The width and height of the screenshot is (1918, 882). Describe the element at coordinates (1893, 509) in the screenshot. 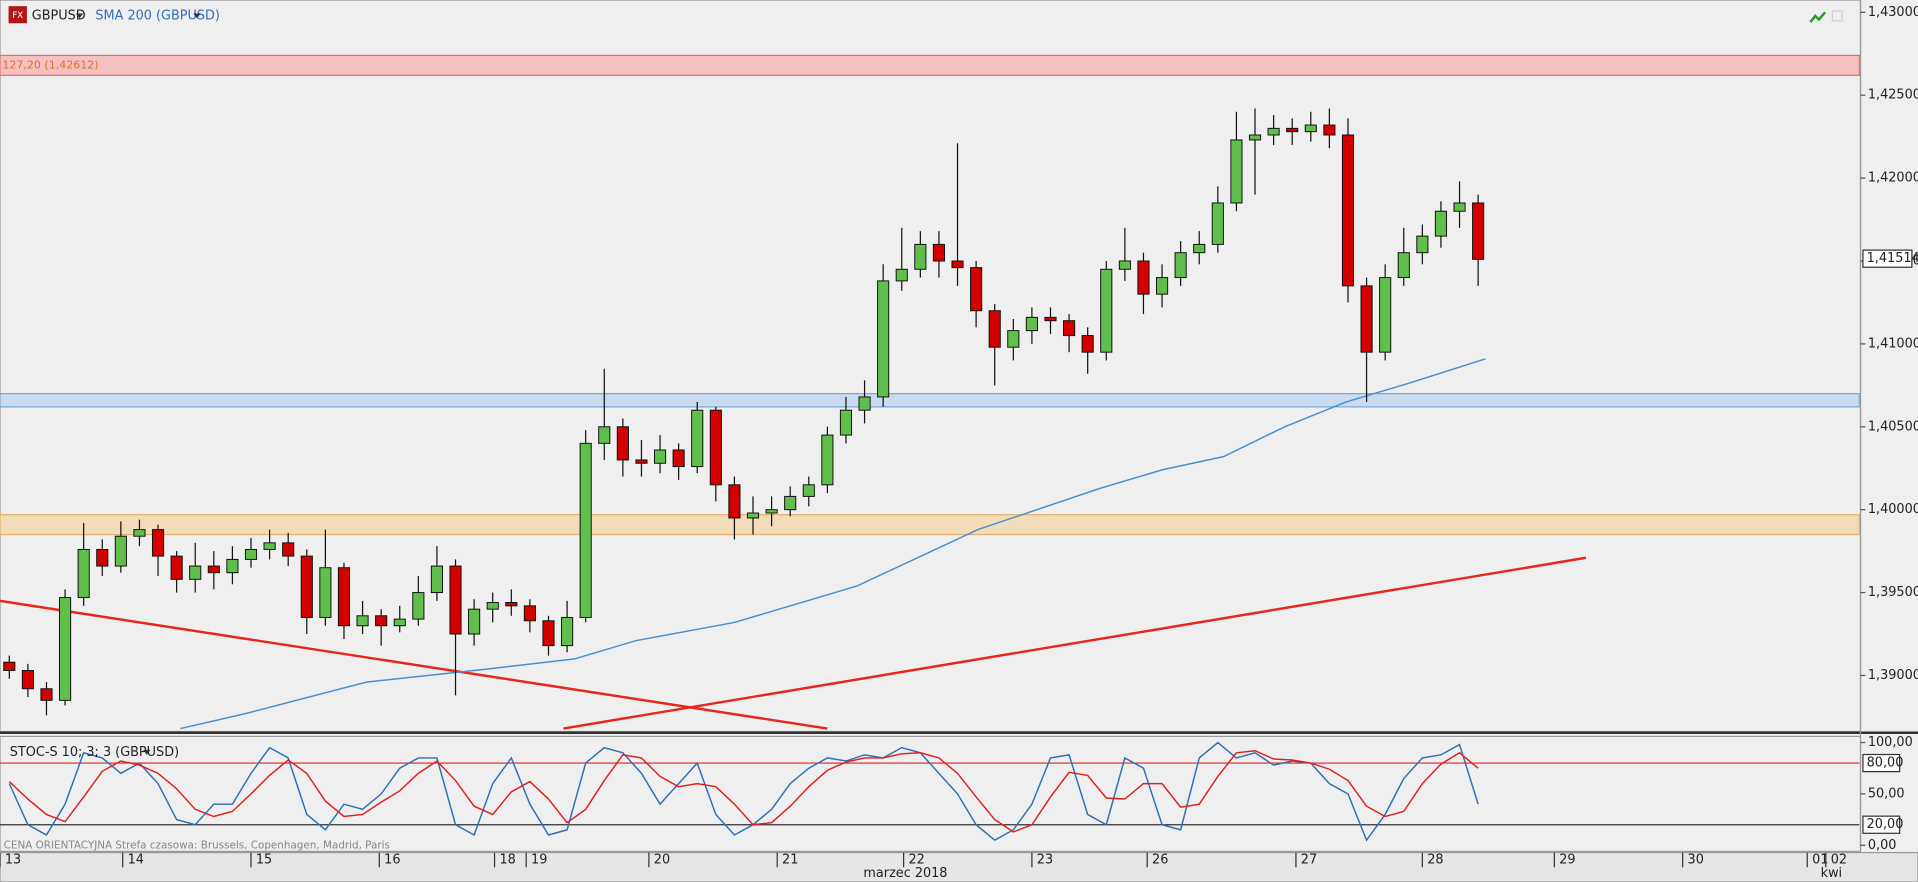

I see `y-tick-label: 1,40000` at that location.